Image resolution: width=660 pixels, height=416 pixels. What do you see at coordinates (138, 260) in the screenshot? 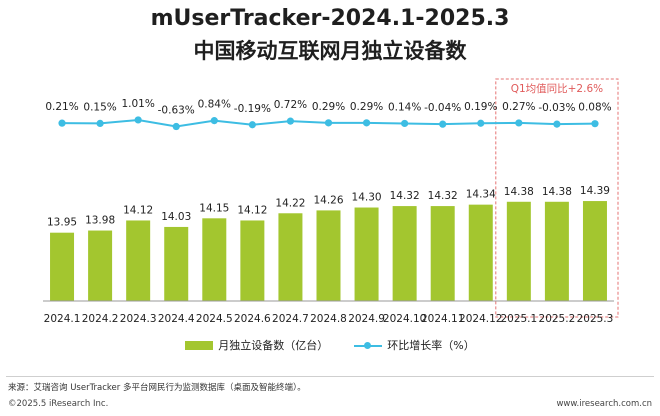
I see `bar-2024.3` at bounding box center [138, 260].